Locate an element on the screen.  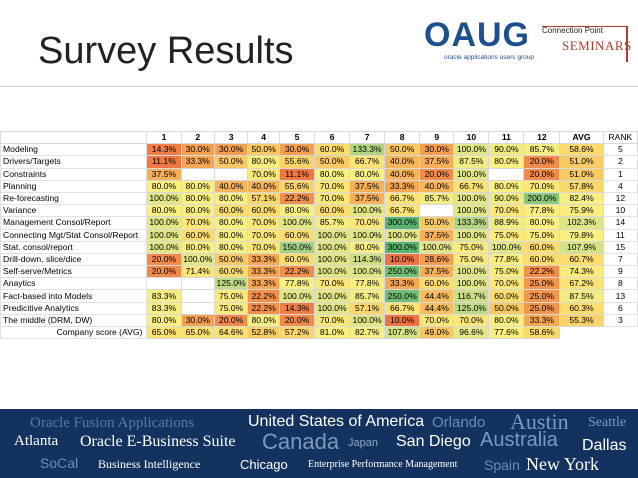
table-cell: 116.7% is located at coordinates (471, 296).